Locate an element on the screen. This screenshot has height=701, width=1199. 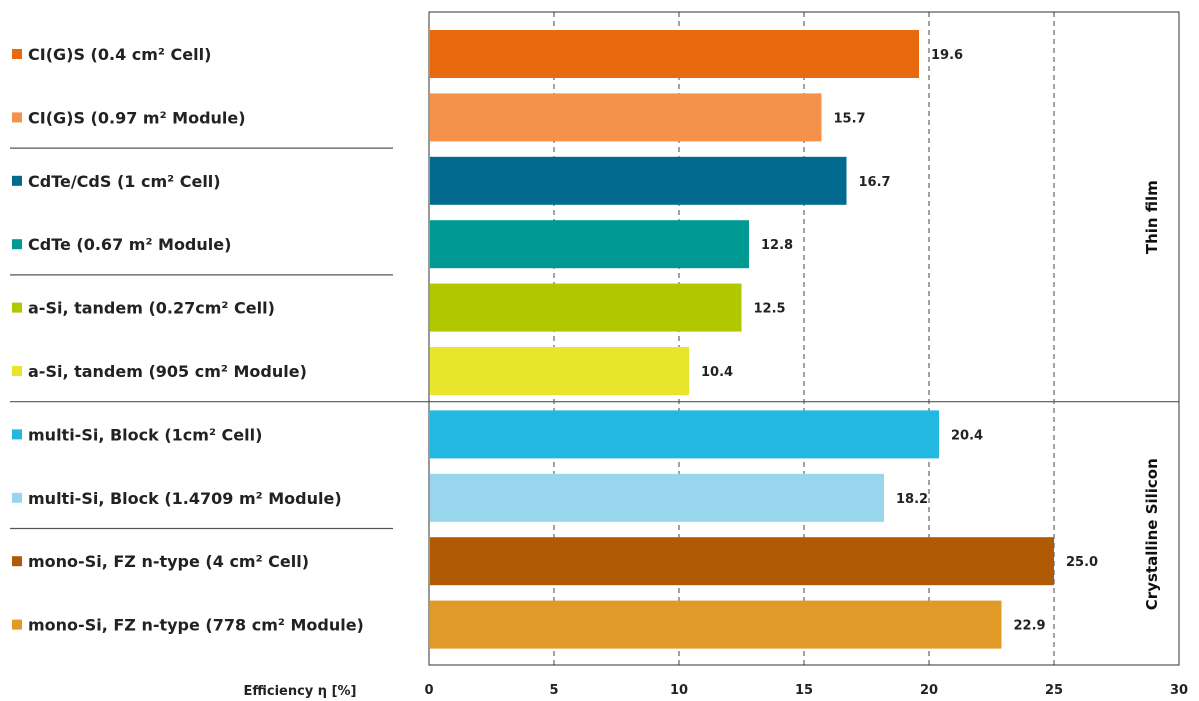
x-tick-label: 15 is located at coordinates (804, 690).